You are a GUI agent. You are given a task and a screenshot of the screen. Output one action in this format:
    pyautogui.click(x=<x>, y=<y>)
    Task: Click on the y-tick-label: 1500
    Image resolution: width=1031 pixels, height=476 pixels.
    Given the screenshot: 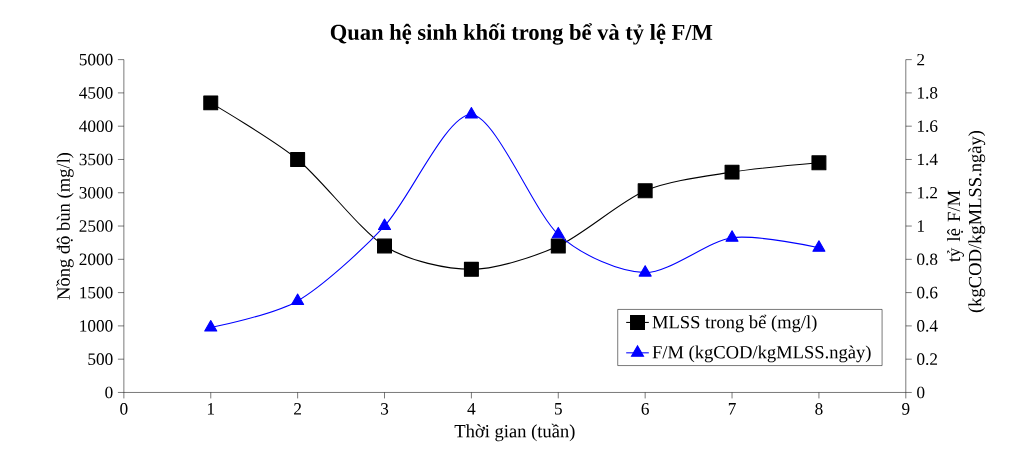 What is the action you would take?
    pyautogui.click(x=96, y=292)
    